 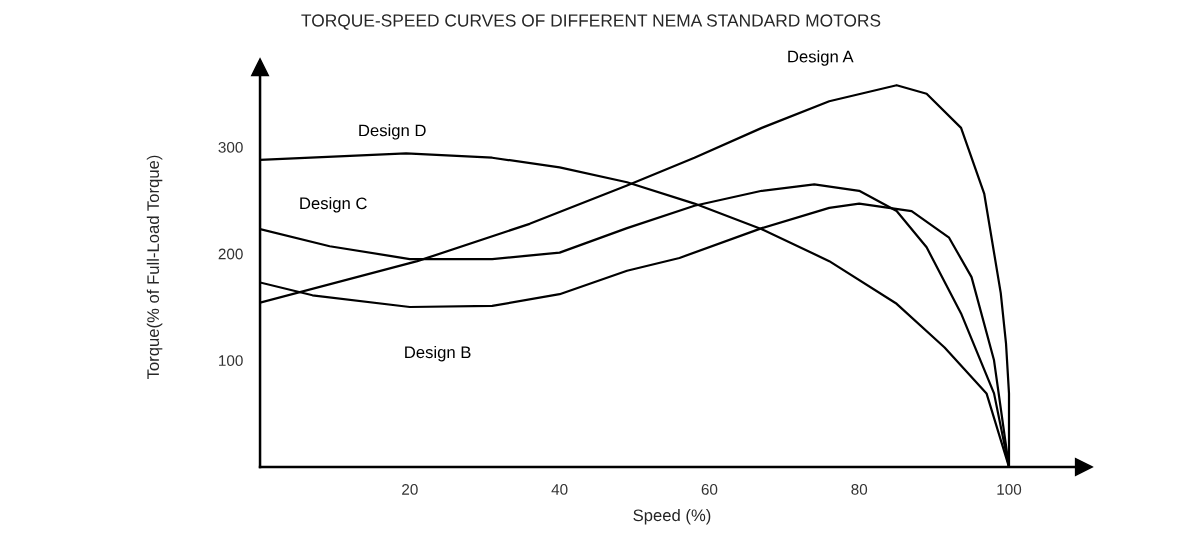 What do you see at coordinates (821, 58) in the screenshot?
I see `series-label: Design A` at bounding box center [821, 58].